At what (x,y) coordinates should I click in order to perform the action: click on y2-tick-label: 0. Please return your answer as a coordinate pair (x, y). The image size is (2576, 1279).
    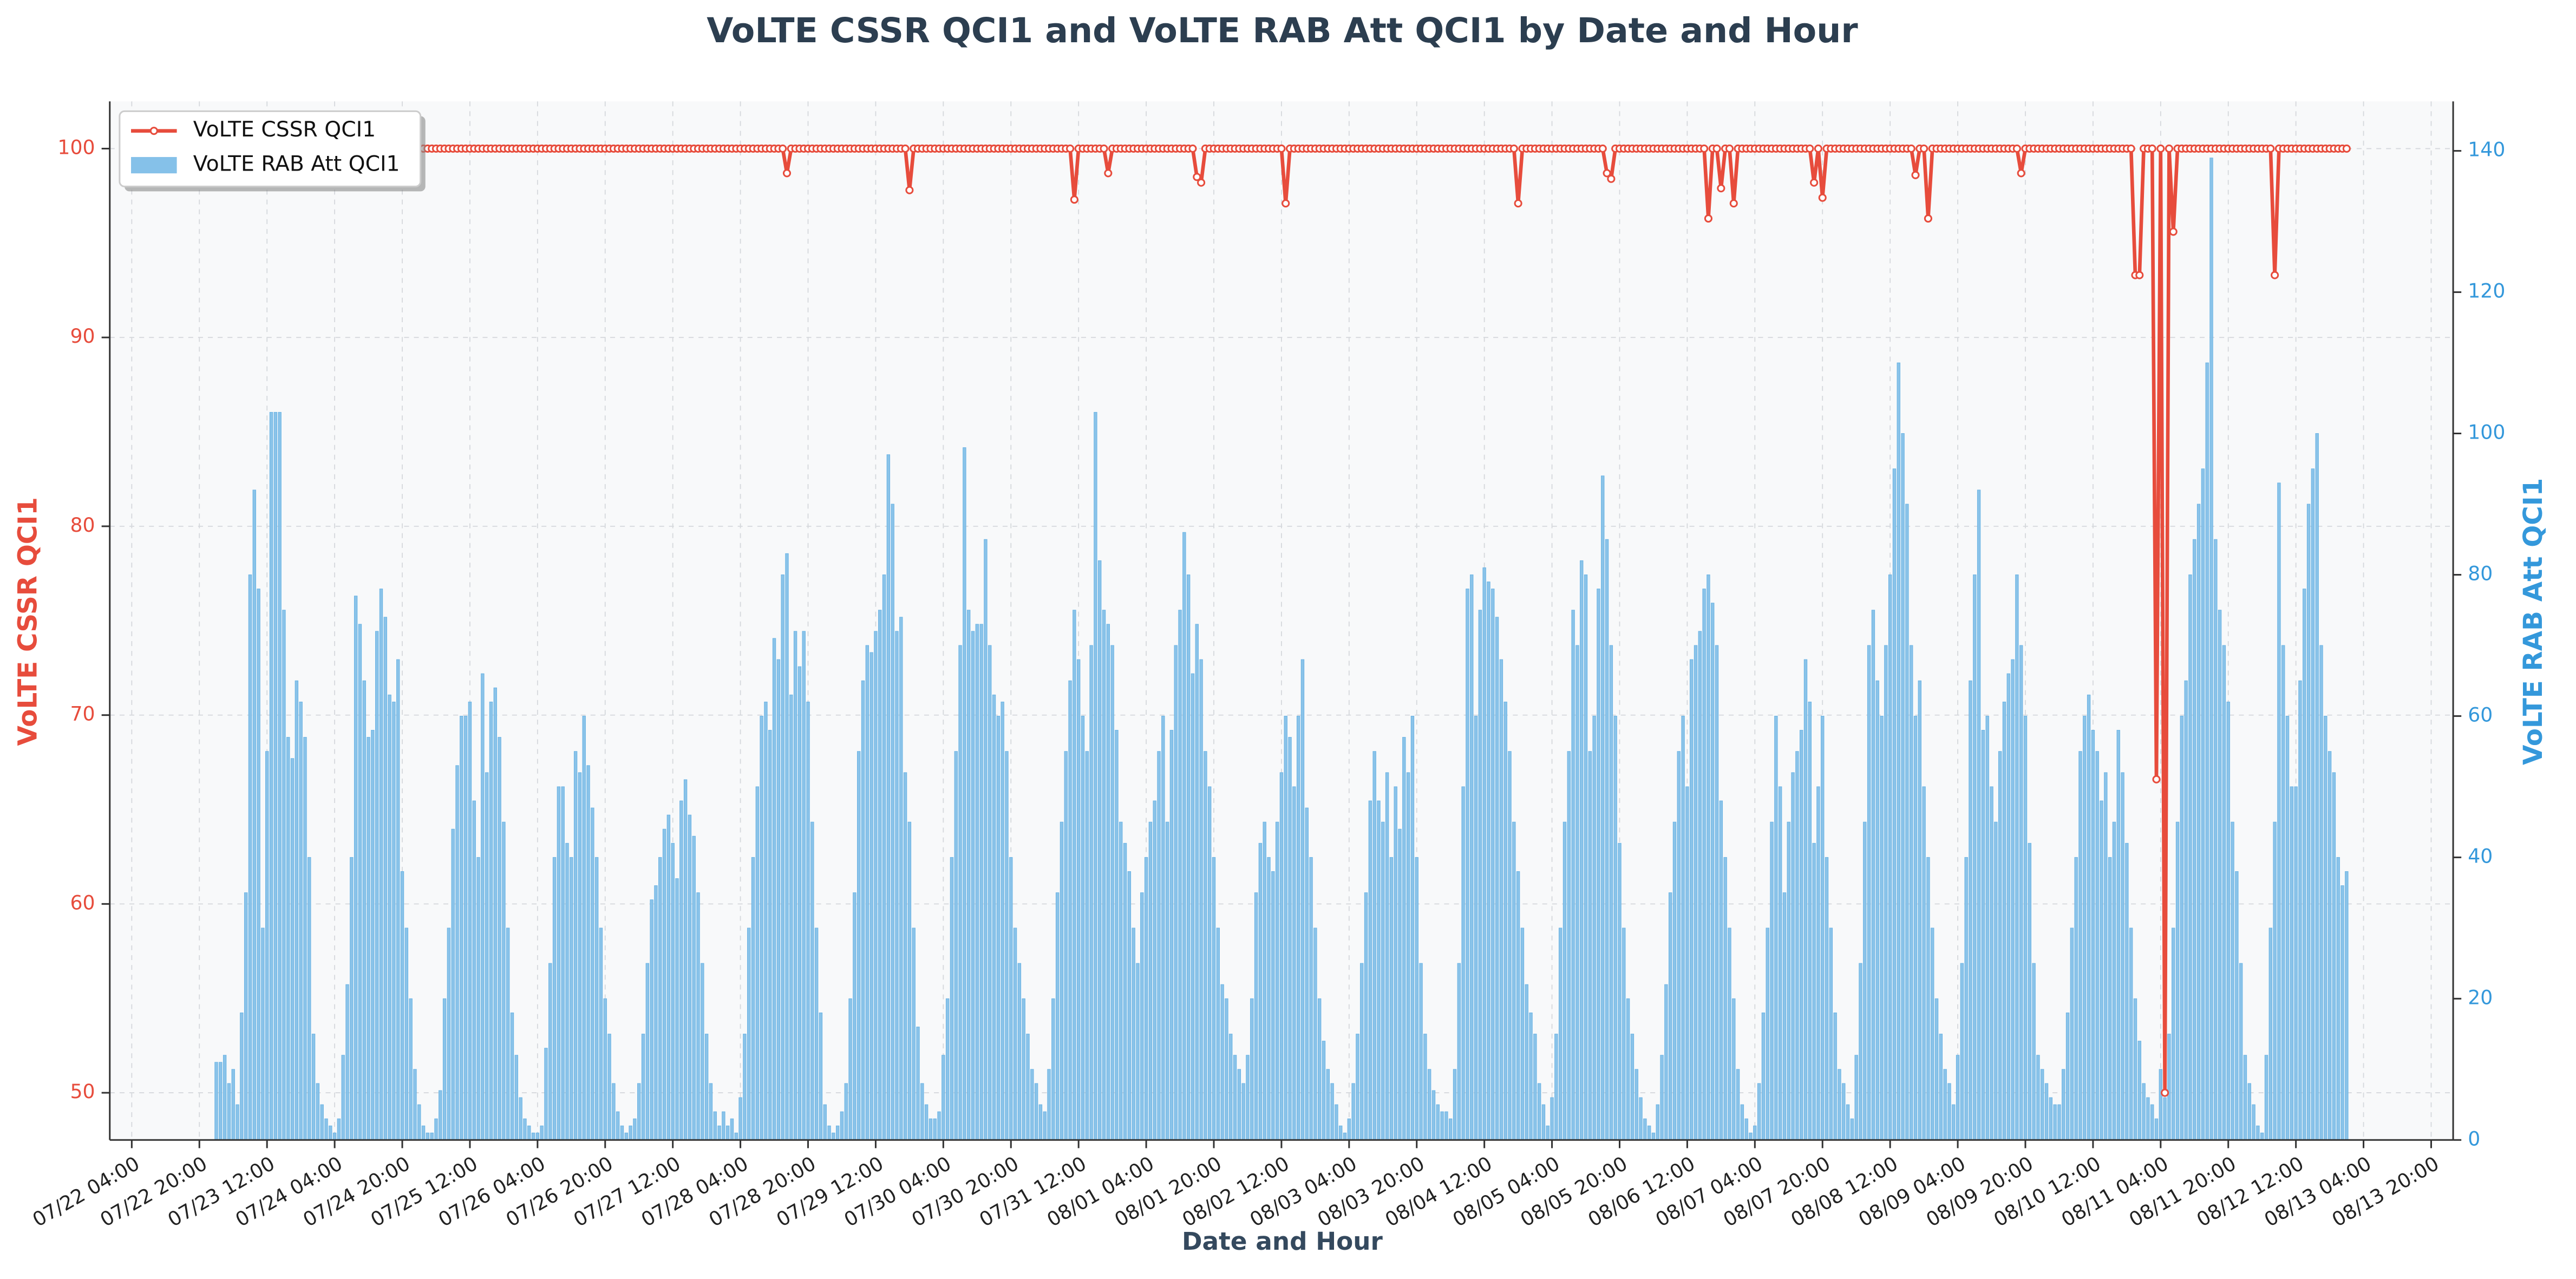
    Looking at the image, I should click on (2474, 1138).